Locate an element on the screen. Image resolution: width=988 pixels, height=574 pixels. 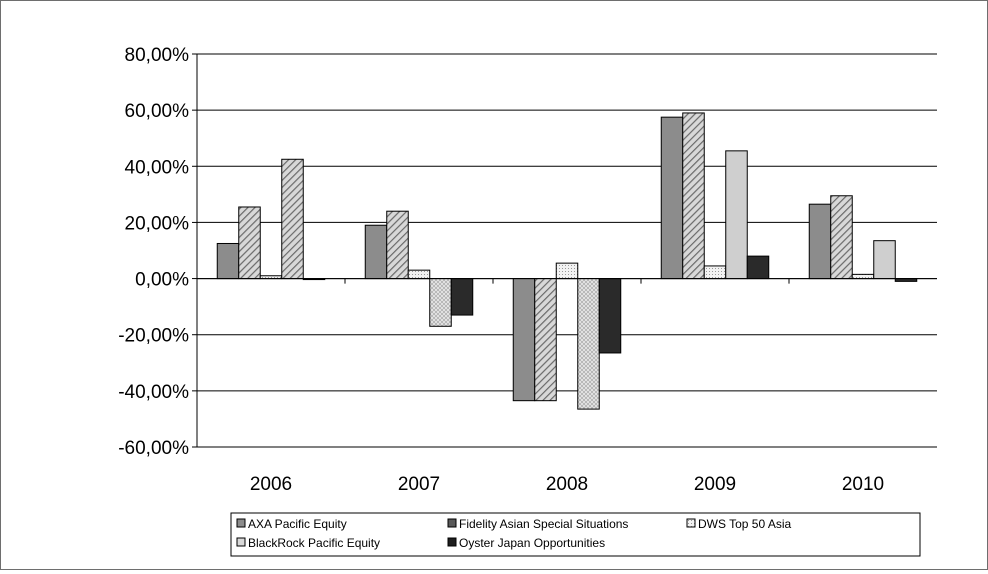
y-tick-label: 60,00% is located at coordinates (157, 111).